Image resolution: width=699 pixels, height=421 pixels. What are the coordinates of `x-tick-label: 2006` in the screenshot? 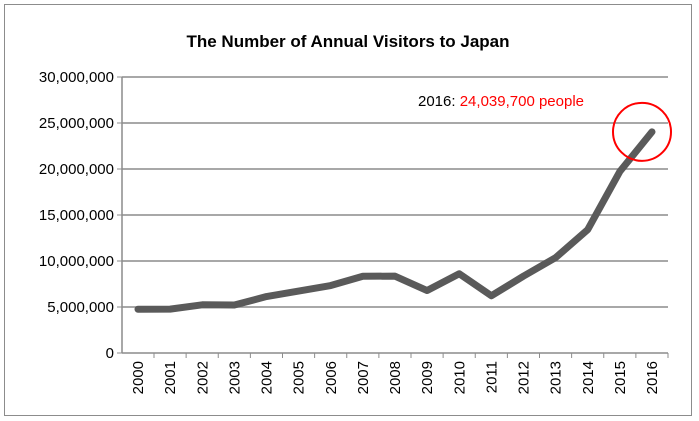 It's located at (331, 377).